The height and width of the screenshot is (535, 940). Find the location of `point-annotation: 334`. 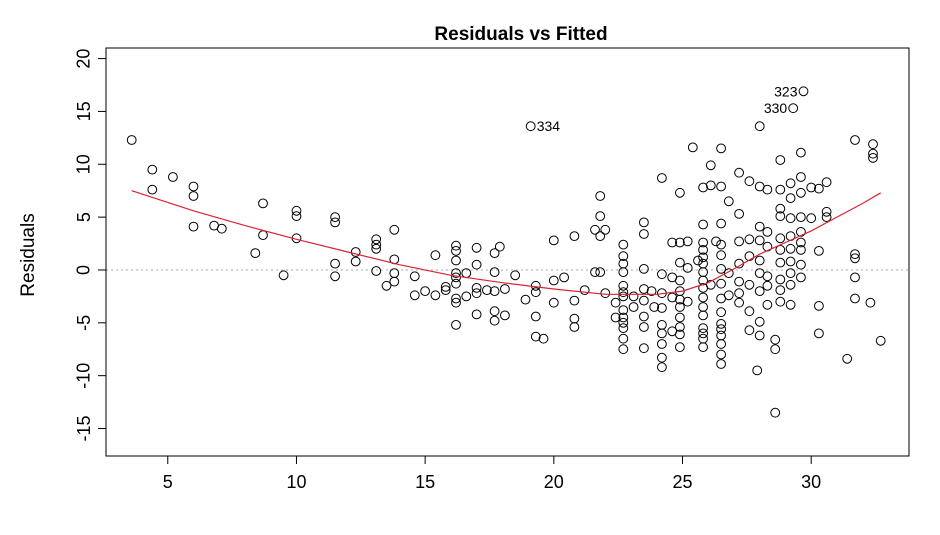

point-annotation: 334 is located at coordinates (549, 126).